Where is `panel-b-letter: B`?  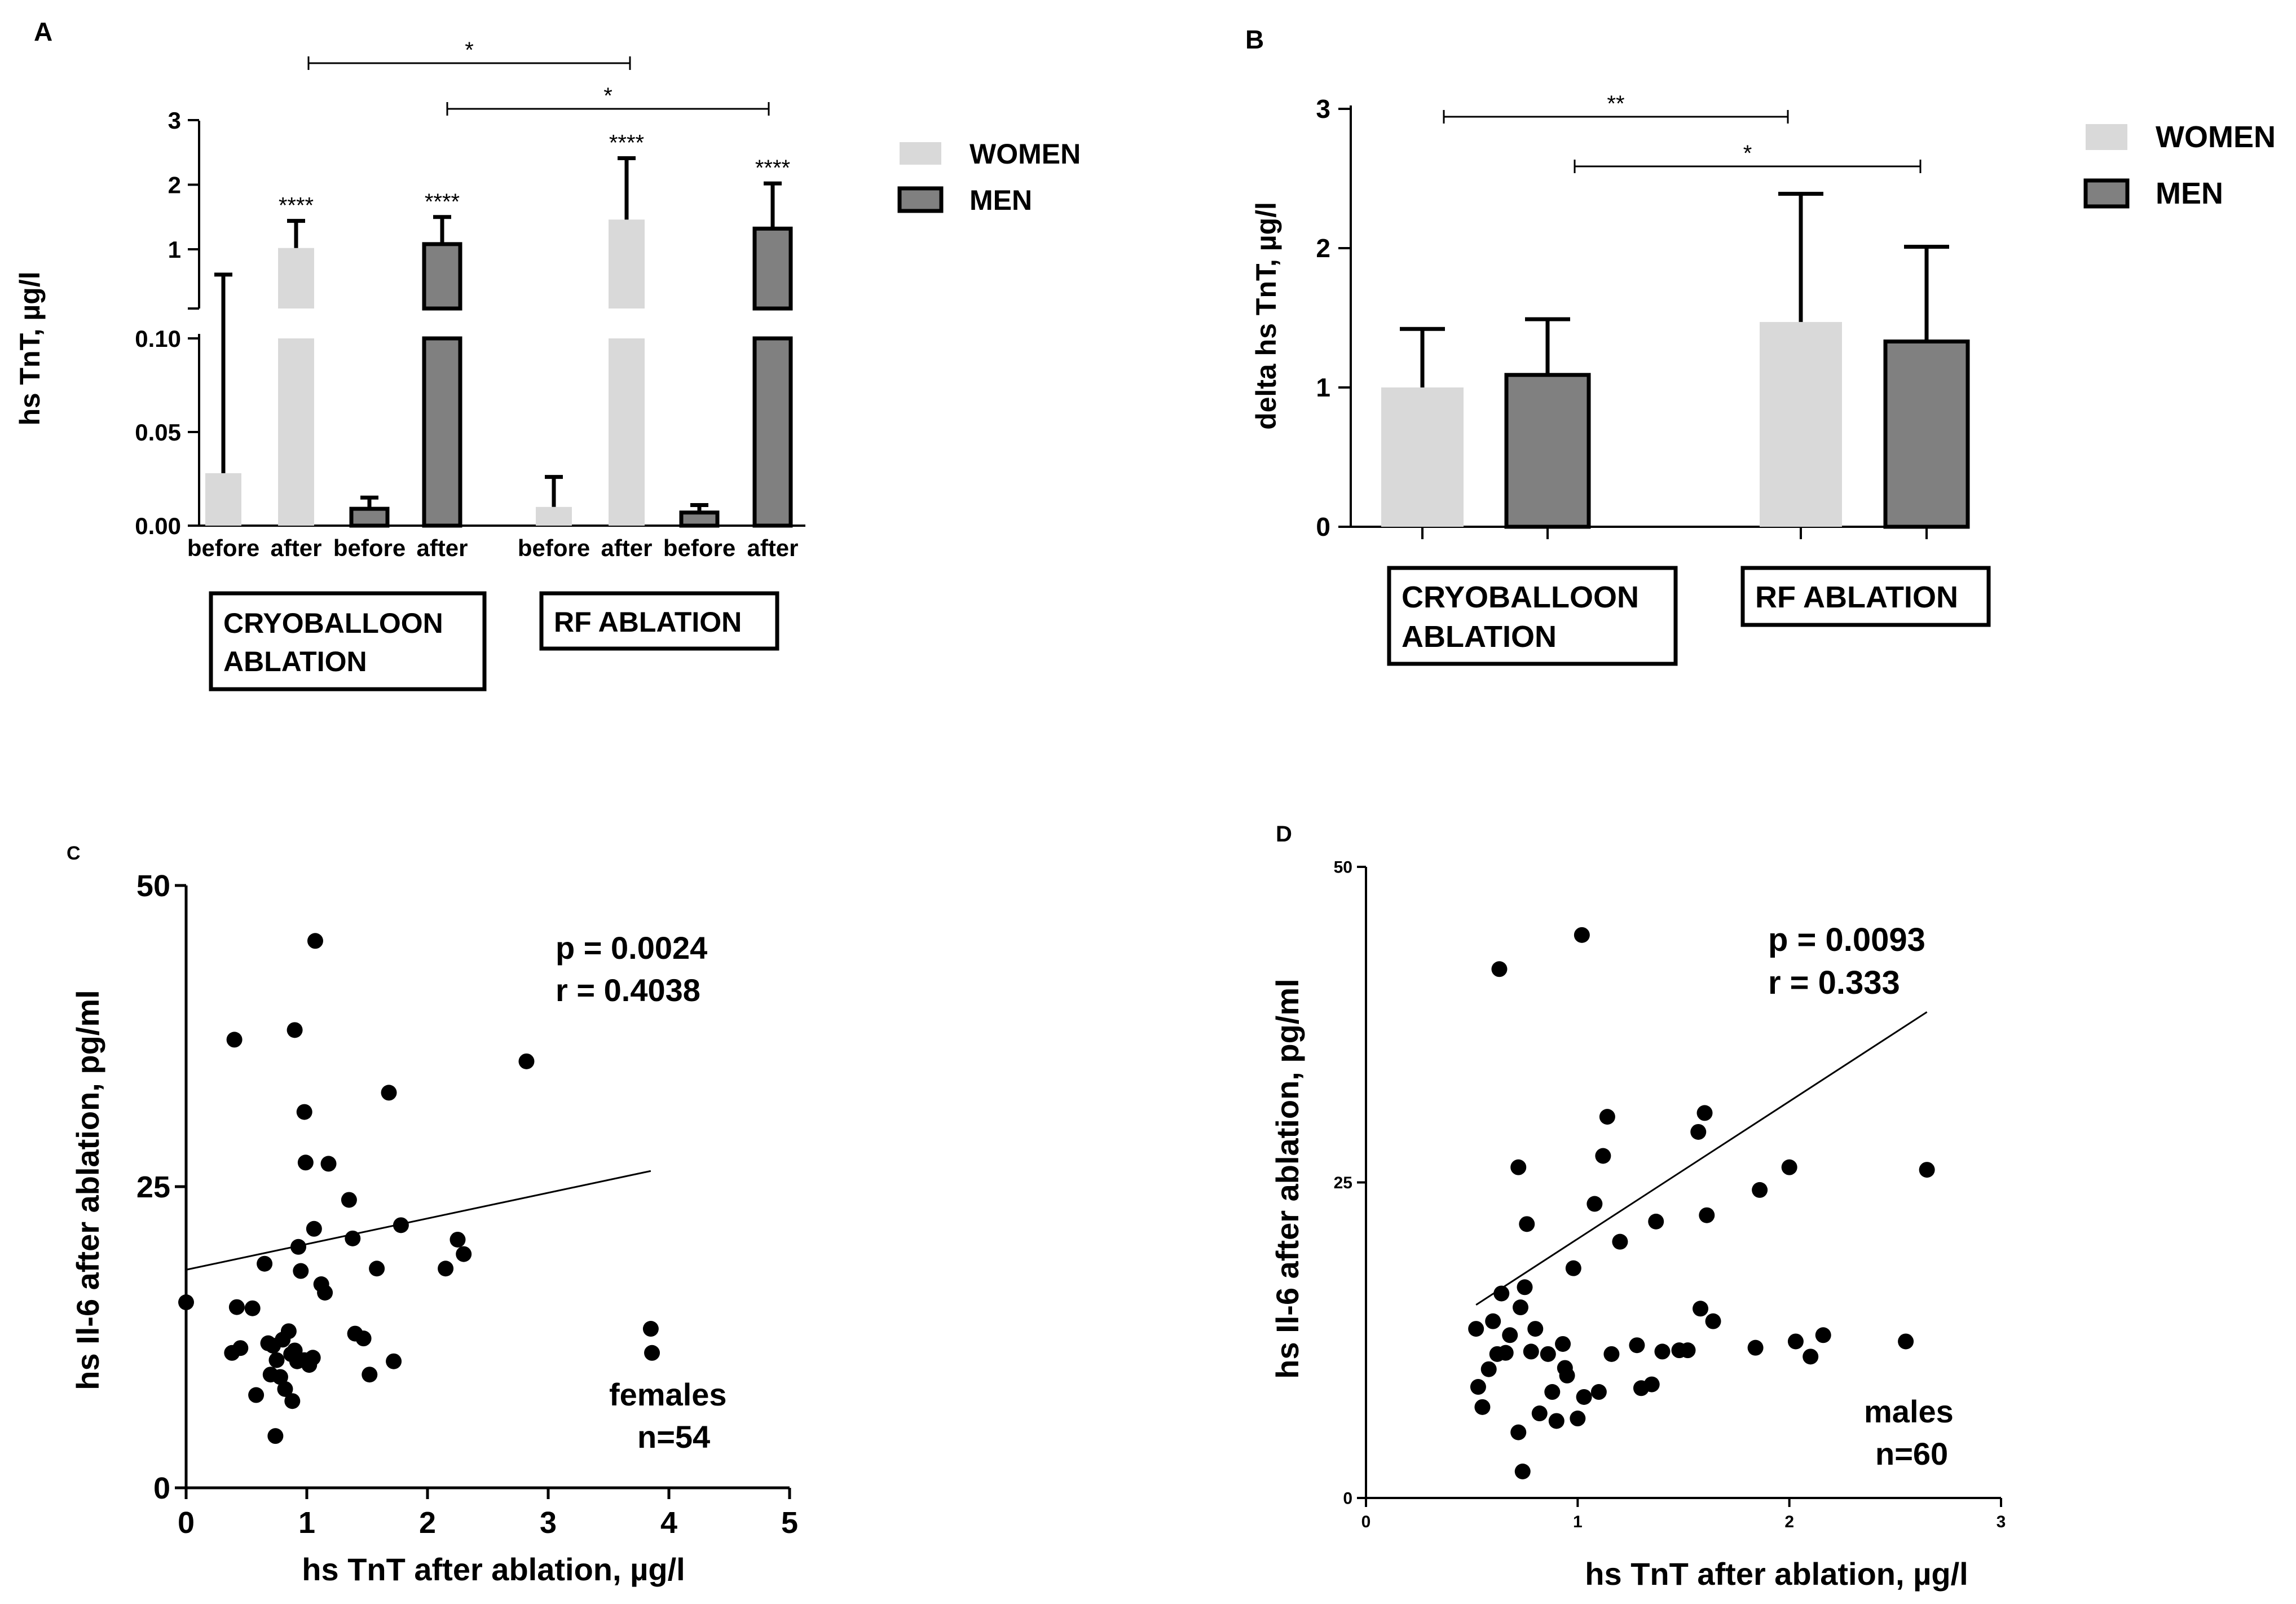
panel-b-letter: B is located at coordinates (1254, 39).